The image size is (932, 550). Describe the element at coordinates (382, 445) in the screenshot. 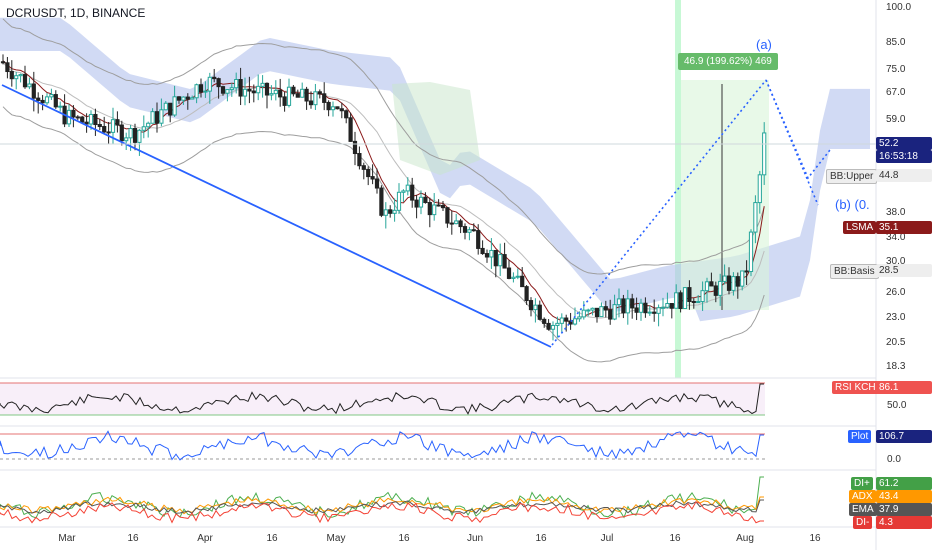

I see `plot-line` at that location.